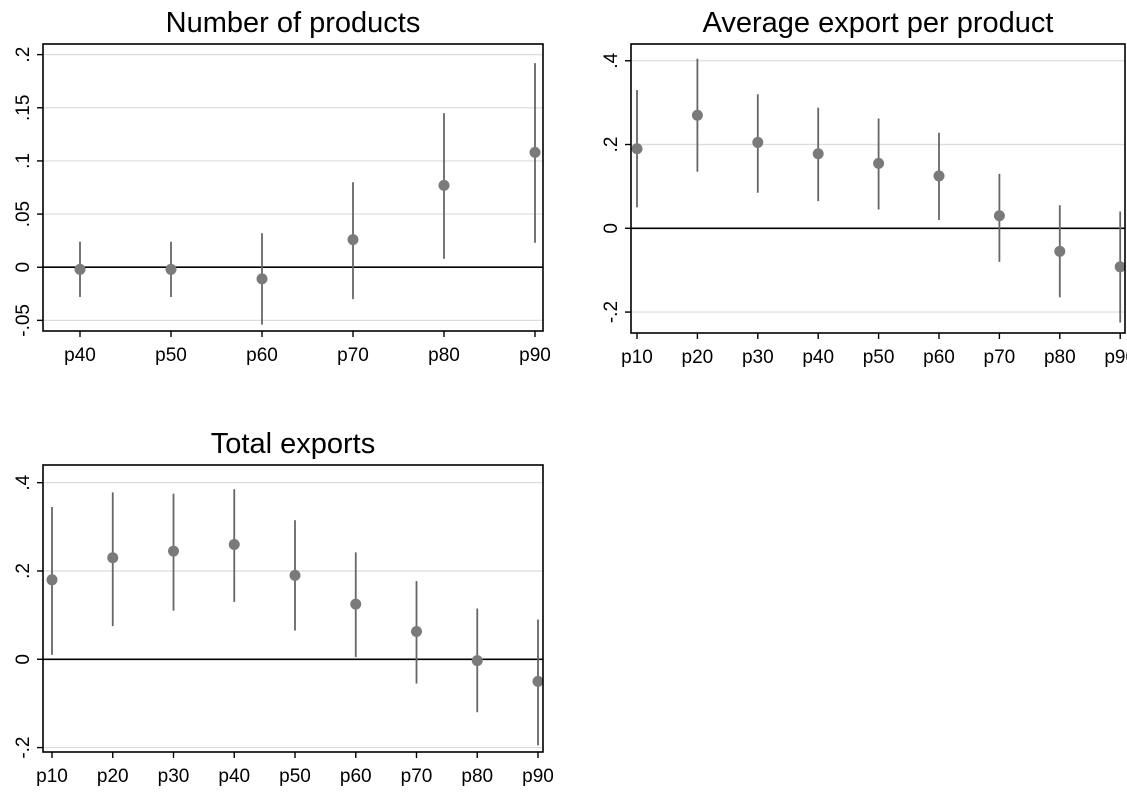  What do you see at coordinates (293, 23) in the screenshot?
I see `chart-title: Number of products` at bounding box center [293, 23].